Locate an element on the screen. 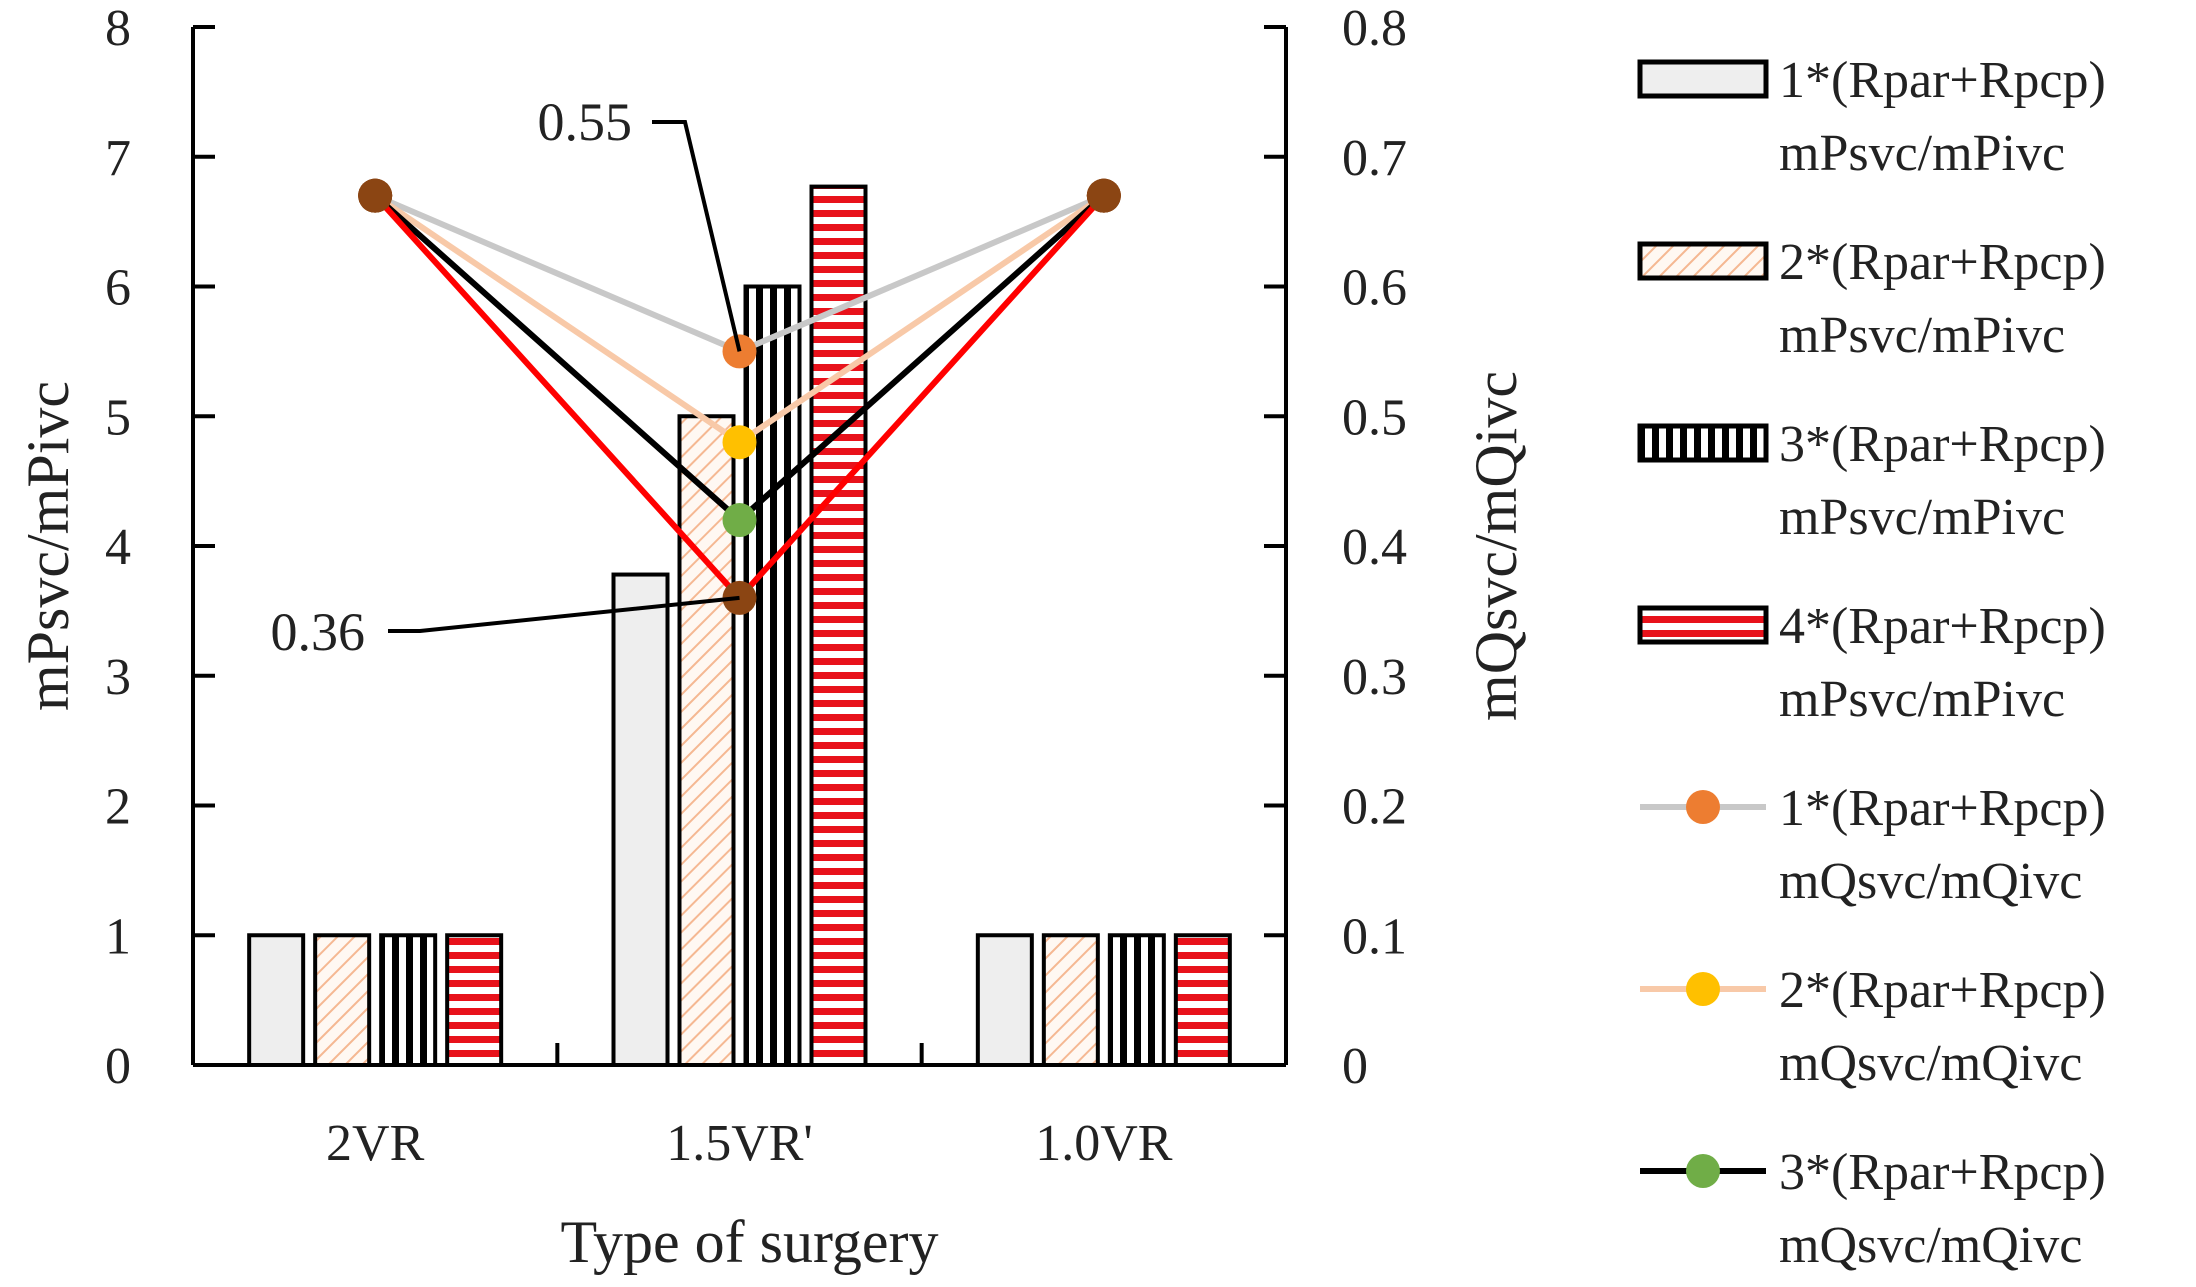 This screenshot has width=2196, height=1287. left-tick-label: 0 is located at coordinates (118, 1066).